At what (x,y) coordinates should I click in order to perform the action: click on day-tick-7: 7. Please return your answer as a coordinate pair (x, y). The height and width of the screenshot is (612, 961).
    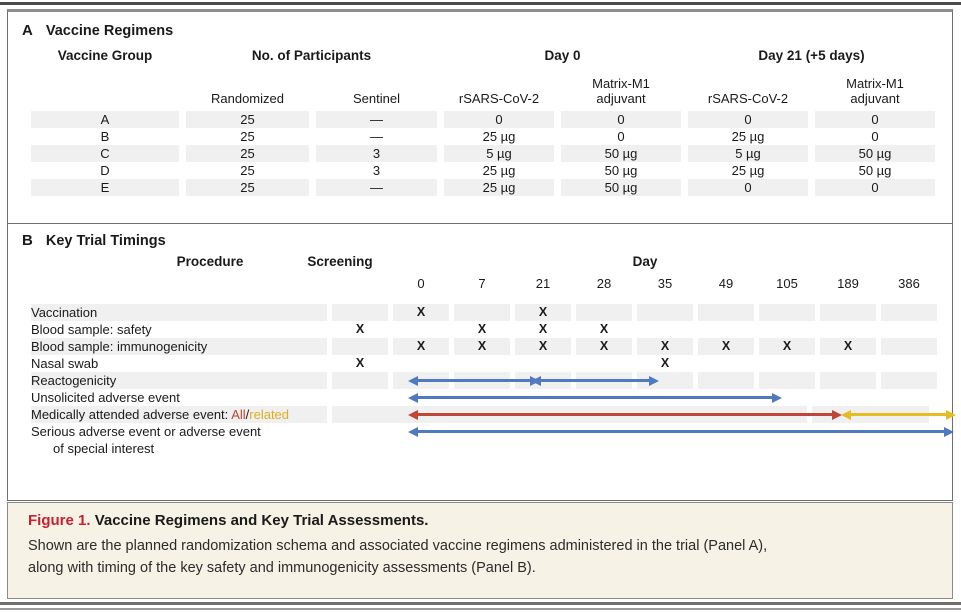
    Looking at the image, I should click on (482, 283).